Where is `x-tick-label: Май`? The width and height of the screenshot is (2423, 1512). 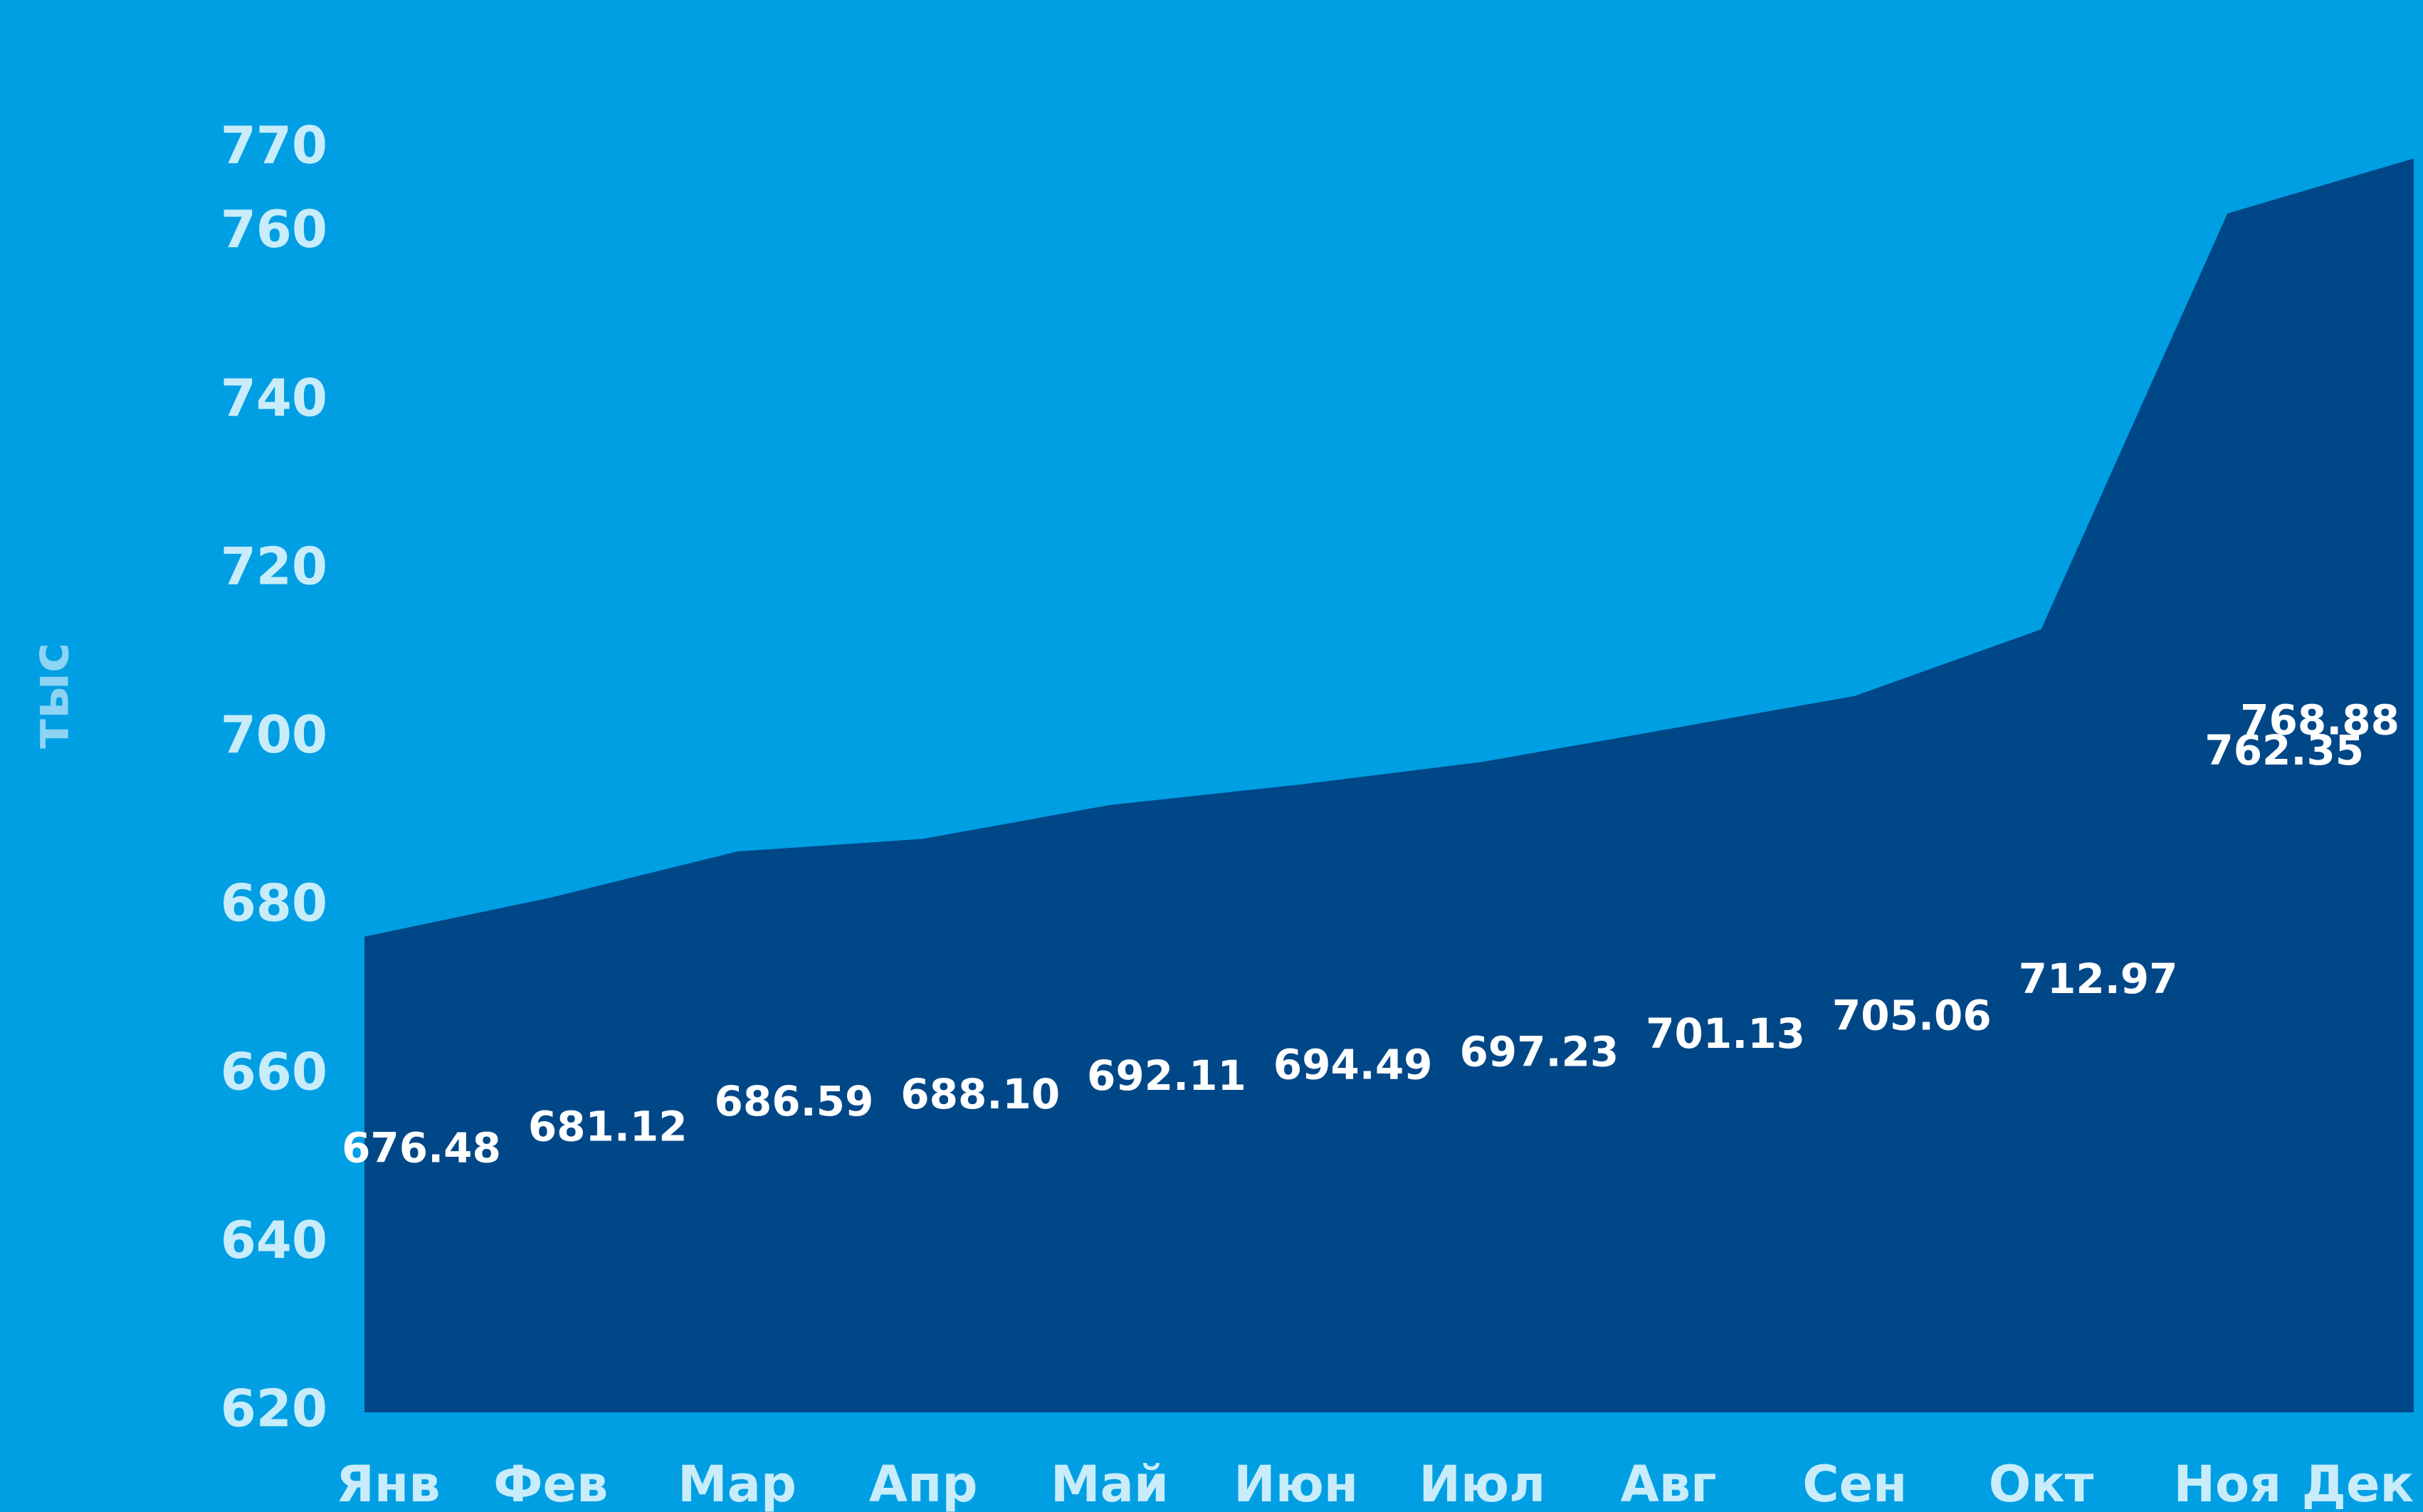 x-tick-label: Май is located at coordinates (1110, 1483).